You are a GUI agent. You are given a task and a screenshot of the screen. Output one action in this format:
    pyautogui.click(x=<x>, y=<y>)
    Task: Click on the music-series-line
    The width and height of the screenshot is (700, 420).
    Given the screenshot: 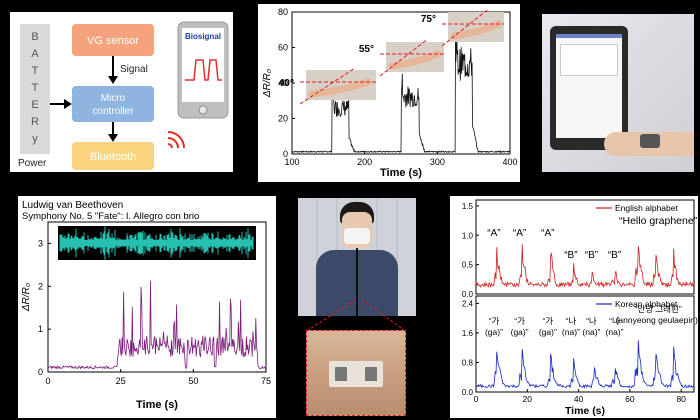 What is the action you would take?
    pyautogui.click(x=157, y=325)
    